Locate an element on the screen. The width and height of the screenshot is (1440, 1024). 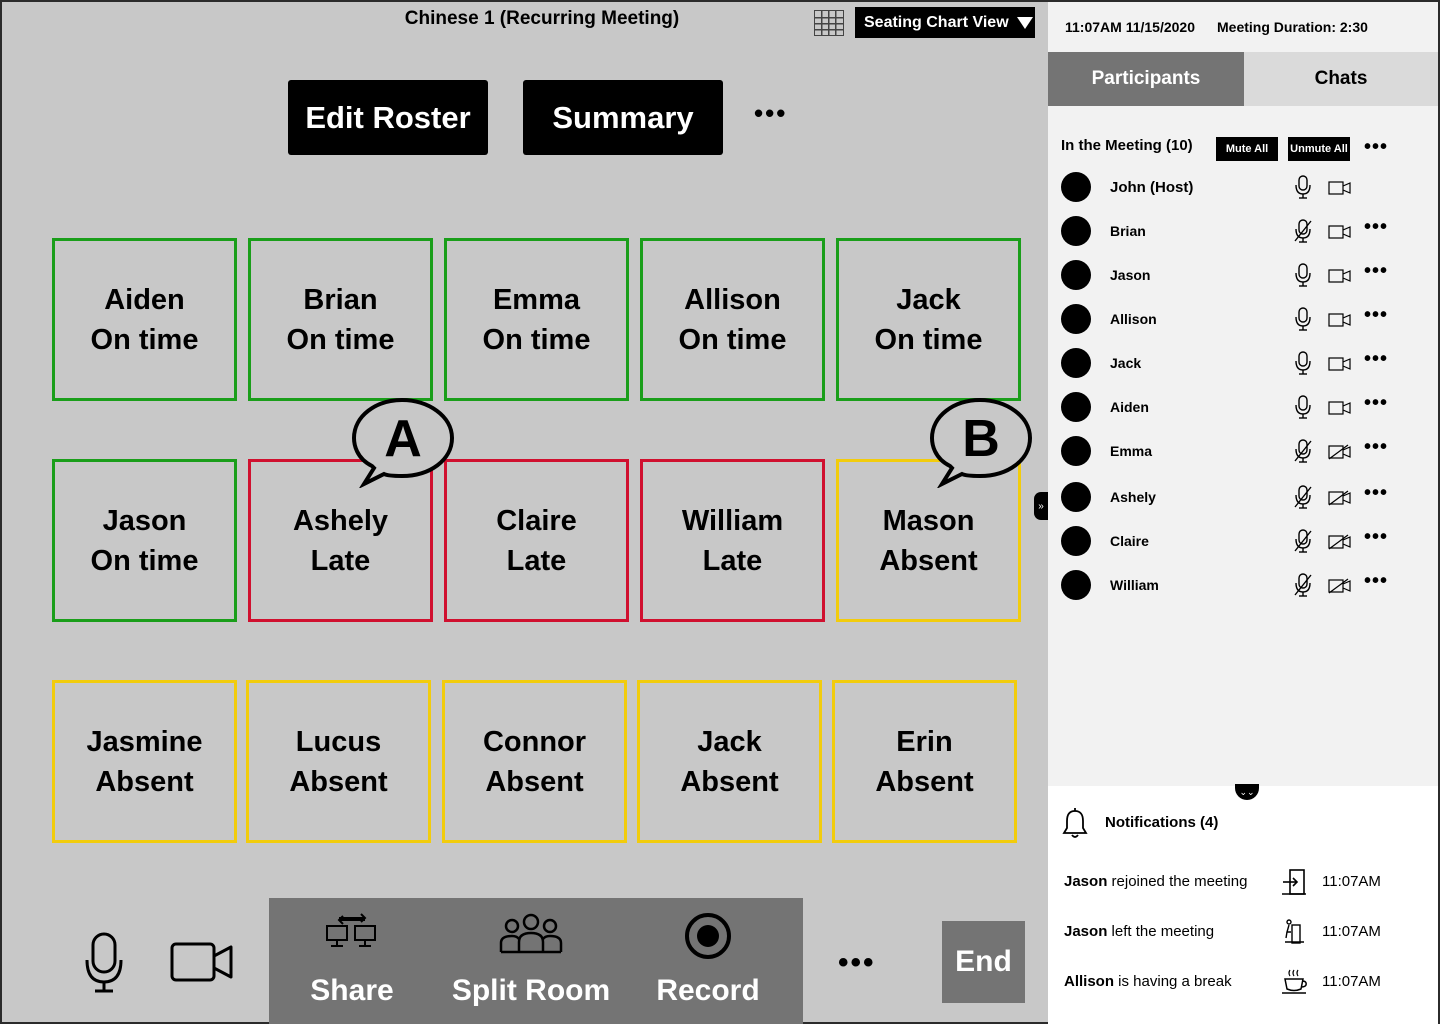
participant-row: Jason ••• is located at coordinates (1243, 276).